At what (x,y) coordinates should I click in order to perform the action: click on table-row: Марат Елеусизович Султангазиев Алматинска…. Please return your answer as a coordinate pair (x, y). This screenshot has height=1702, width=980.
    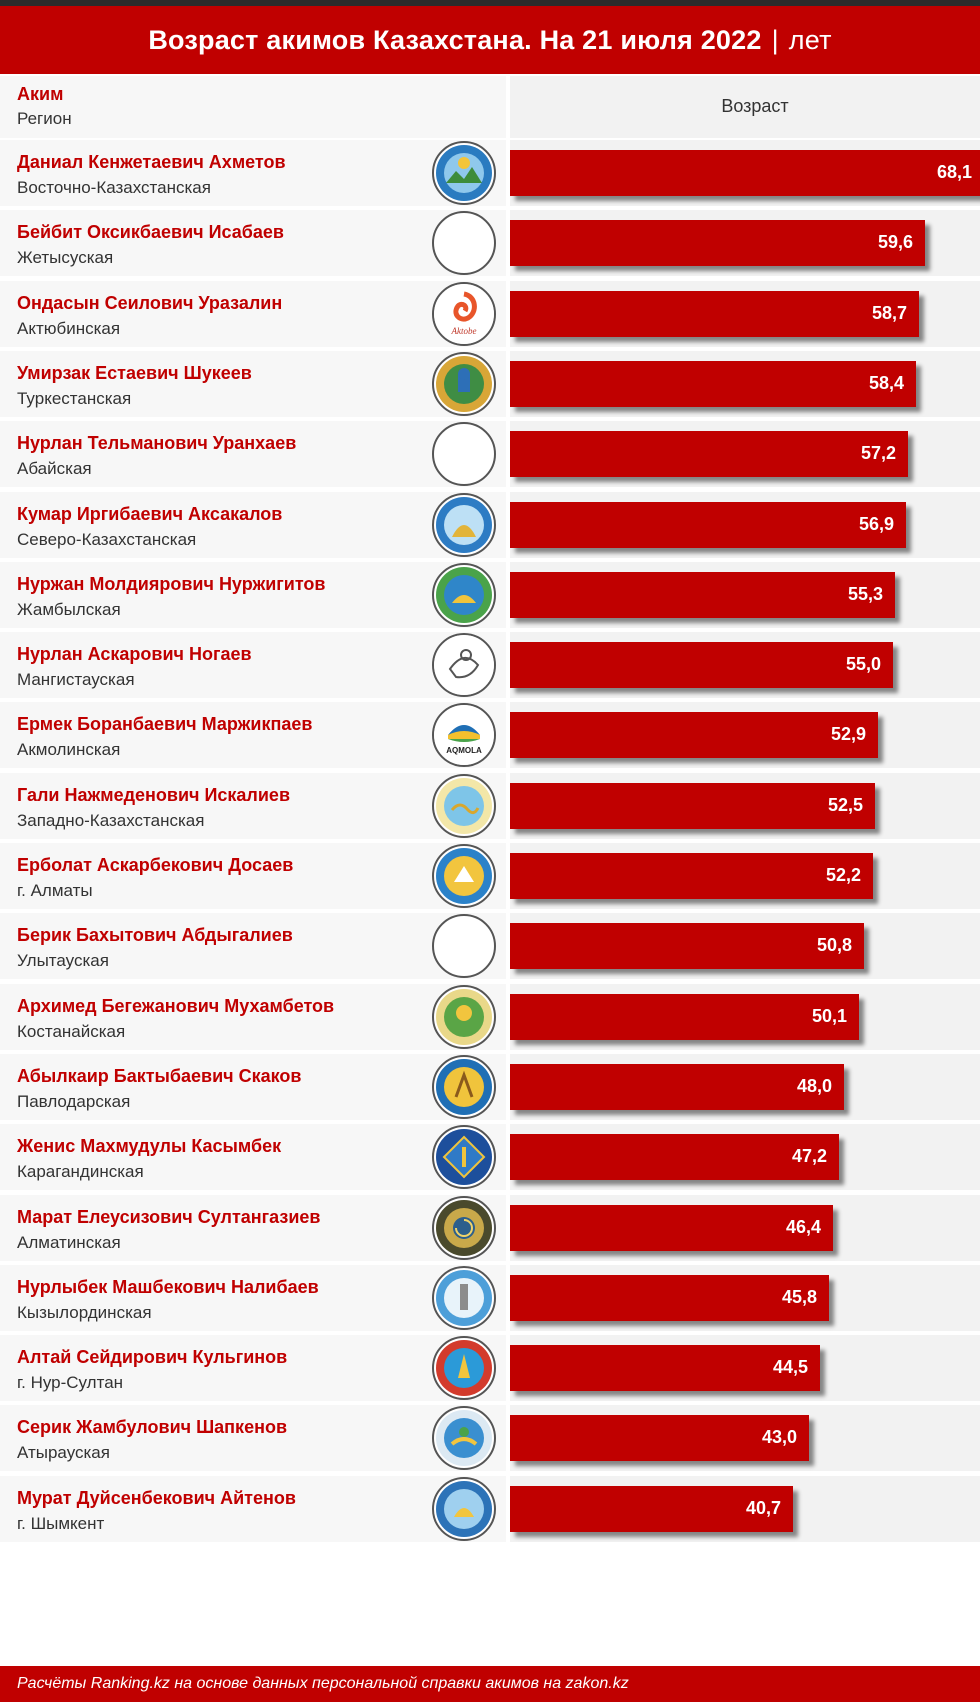
    Looking at the image, I should click on (490, 1228).